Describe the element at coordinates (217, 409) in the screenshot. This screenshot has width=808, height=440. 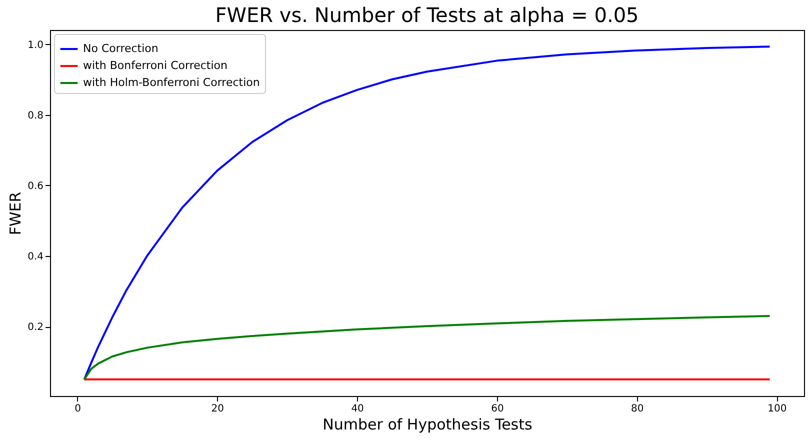
I see `x-tick-label: 20` at that location.